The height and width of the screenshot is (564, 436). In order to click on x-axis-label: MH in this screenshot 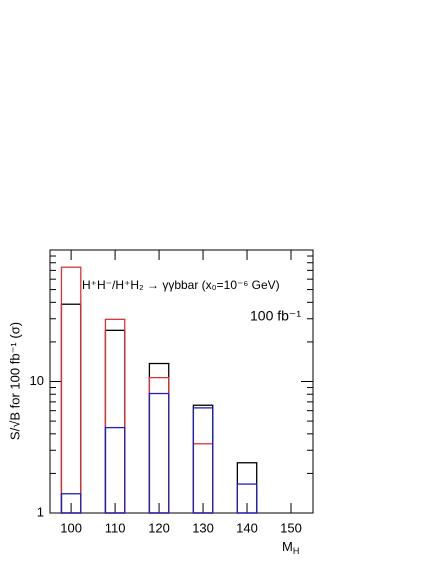, I will do `click(290, 547)`.